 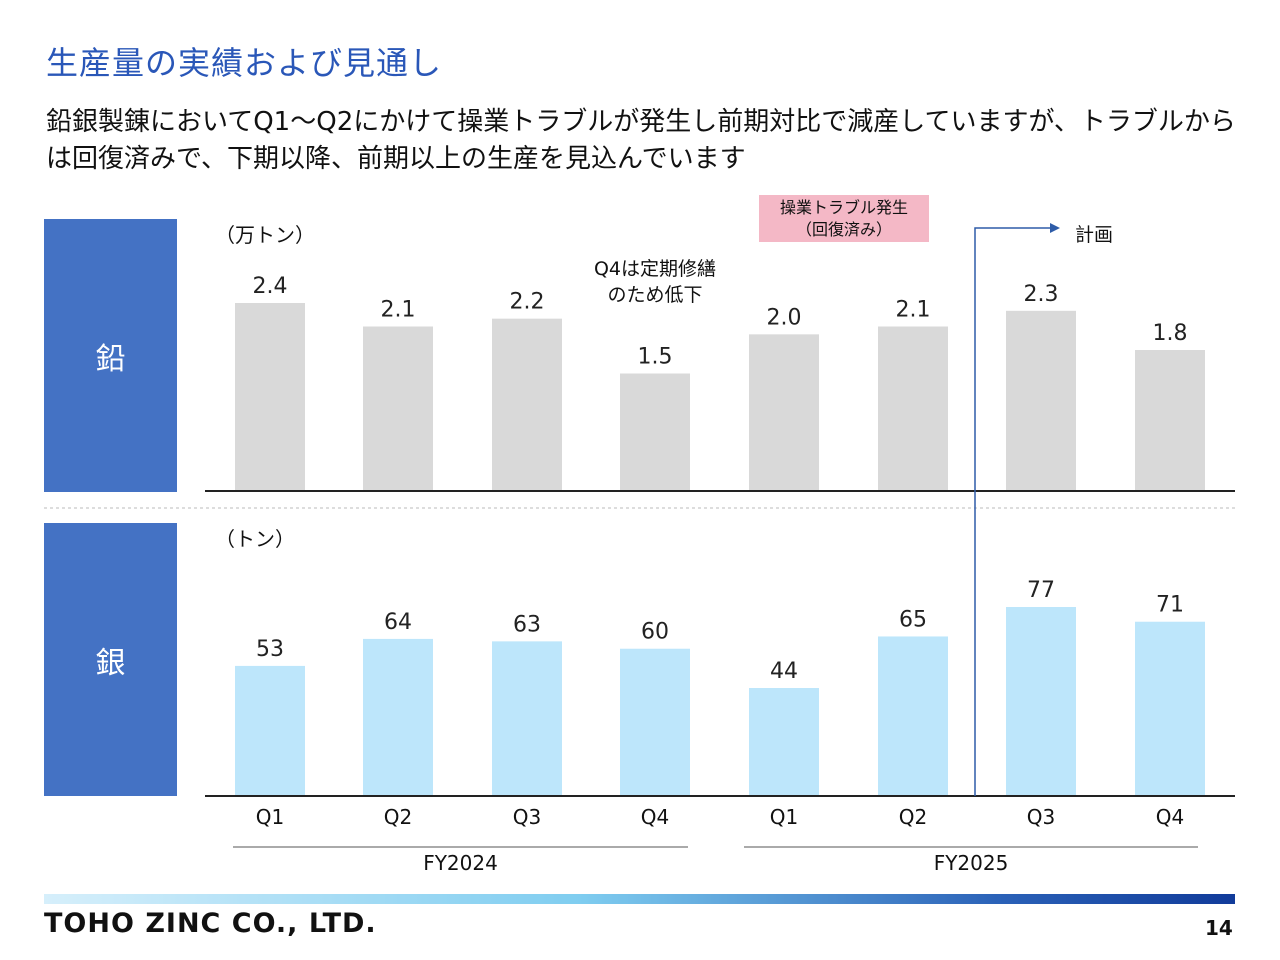 What do you see at coordinates (398, 817) in the screenshot?
I see `x-tick-label-2: Q2` at bounding box center [398, 817].